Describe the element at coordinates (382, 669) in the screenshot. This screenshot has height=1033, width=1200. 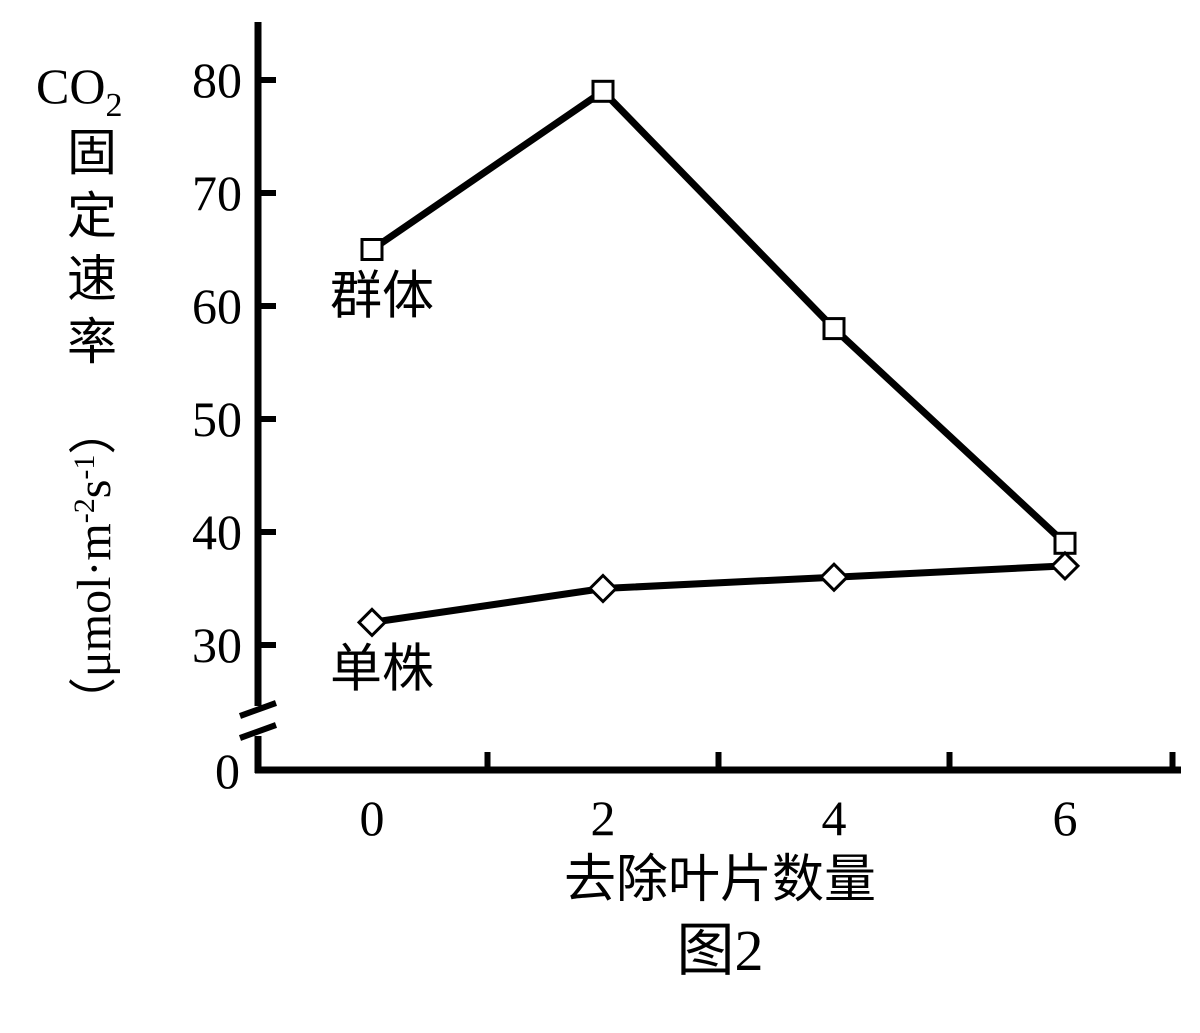
I see `series-label: 单株` at that location.